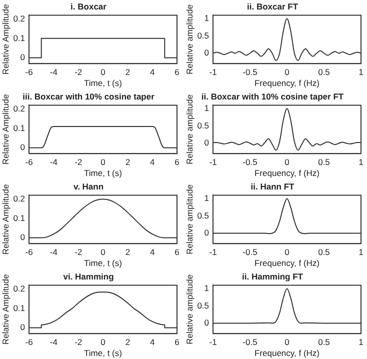 Image resolution: width=367 pixels, height=359 pixels. What do you see at coordinates (272, 96) in the screenshot?
I see `chart-title: ii. Boxcar with 10% cosine taper FT` at bounding box center [272, 96].